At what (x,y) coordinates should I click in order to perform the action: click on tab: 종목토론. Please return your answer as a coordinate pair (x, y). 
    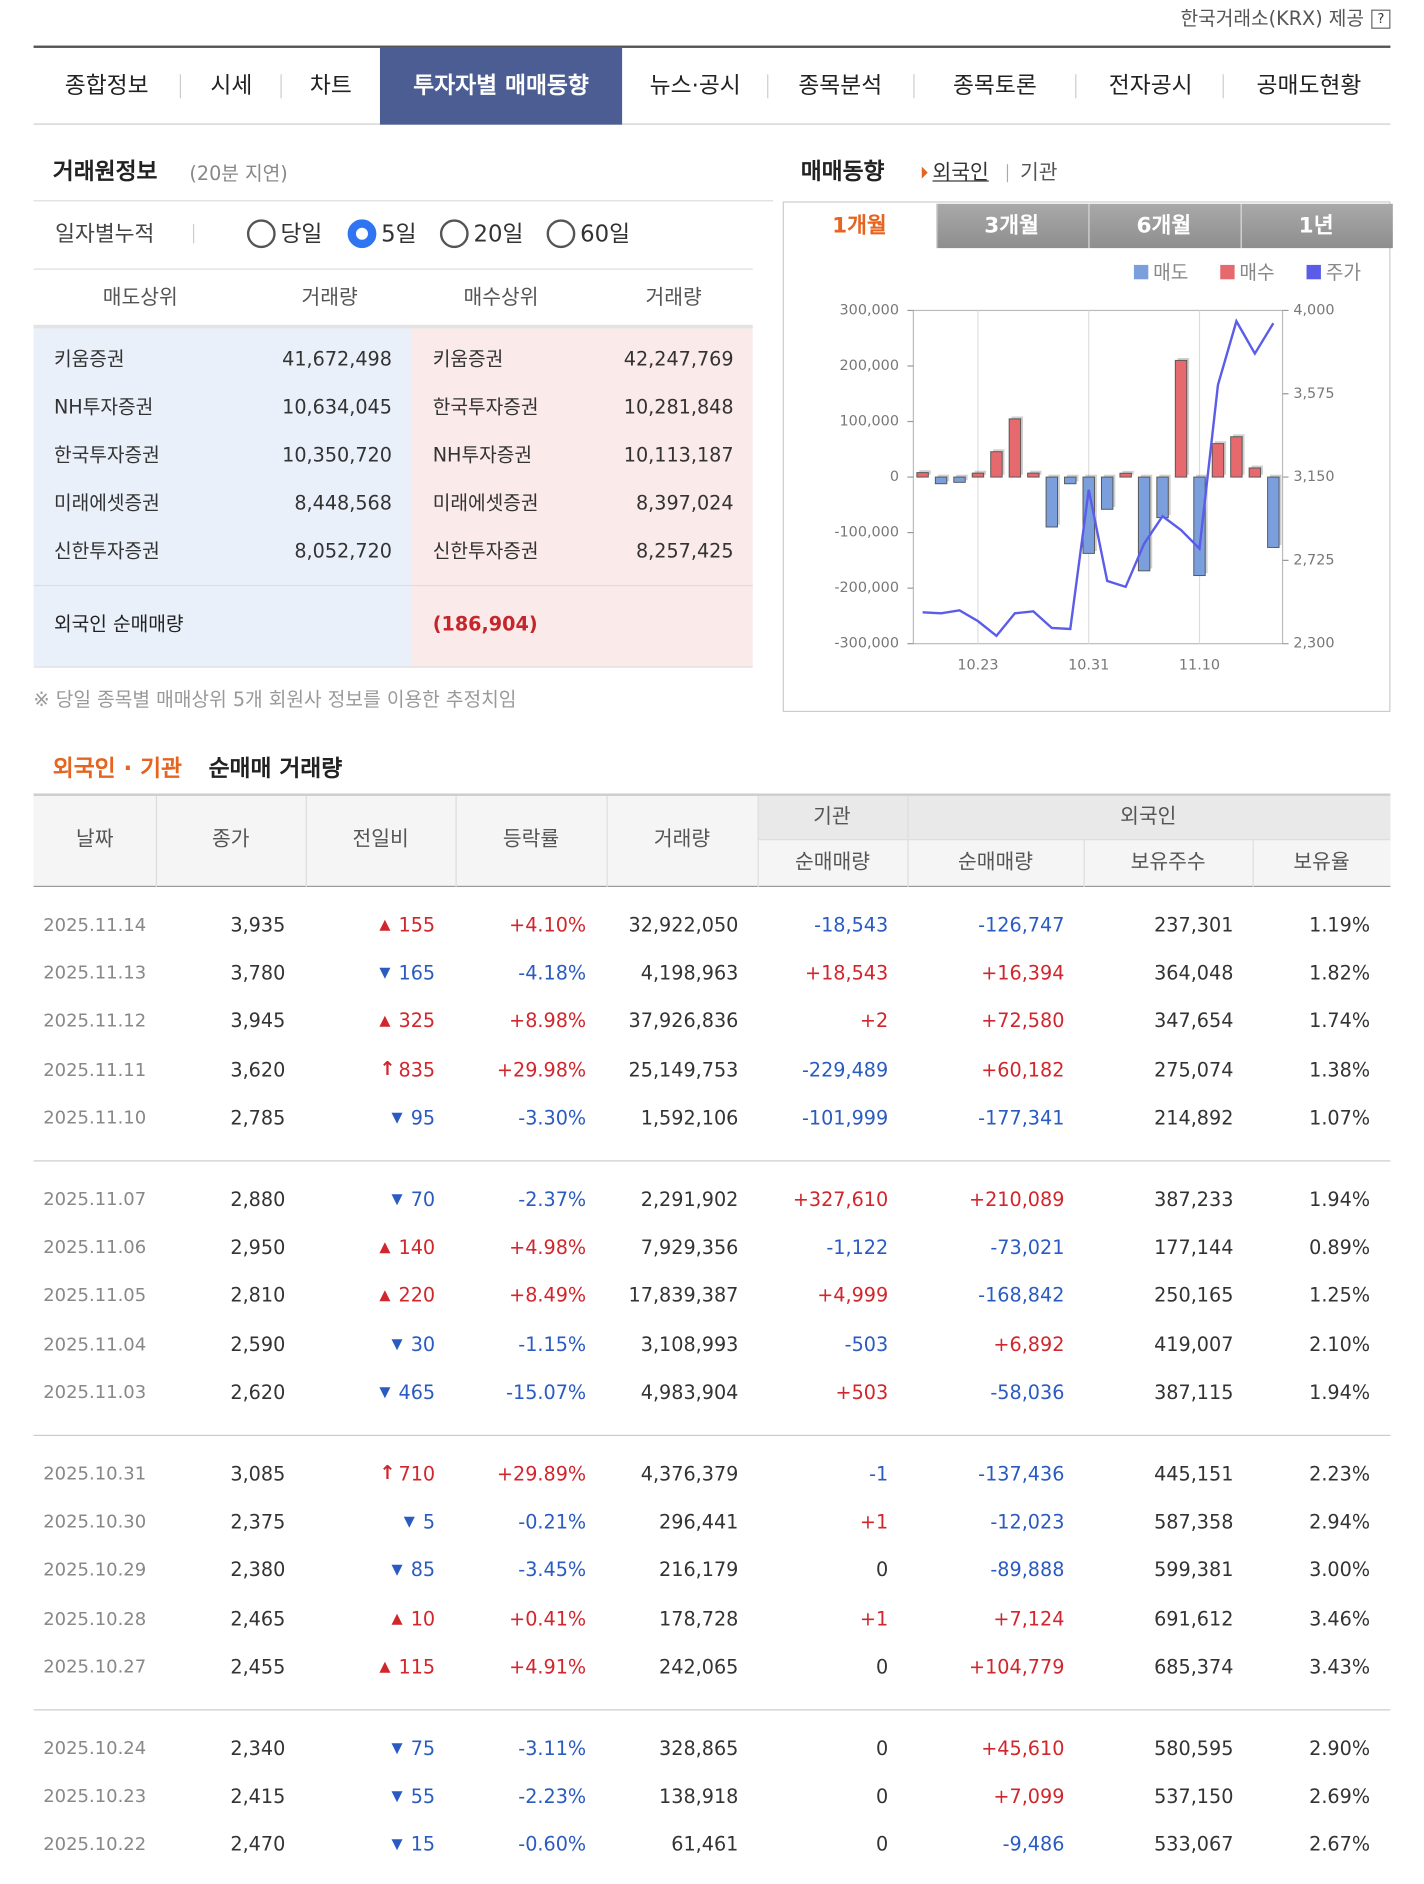
    Looking at the image, I should click on (994, 85).